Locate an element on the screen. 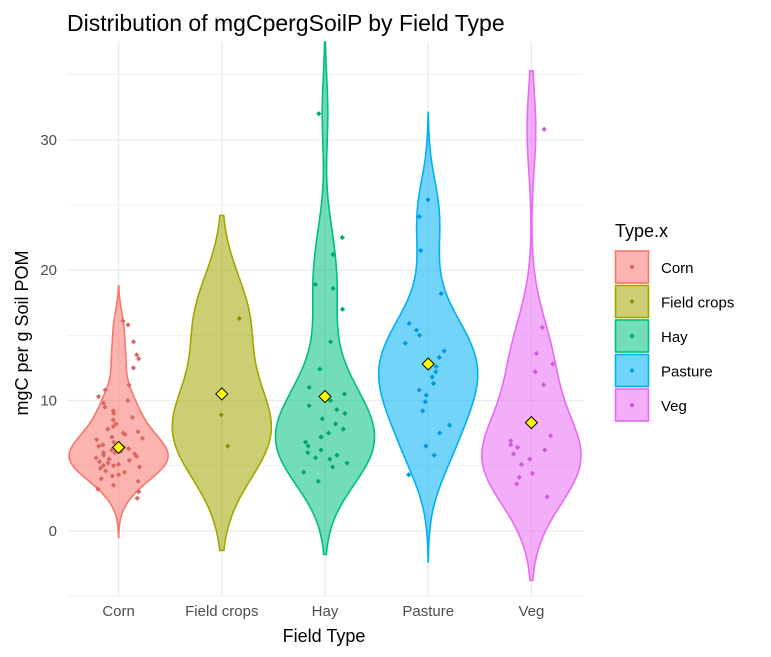 Image resolution: width=771 pixels, height=657 pixels. x-tick-label: Veg is located at coordinates (531, 611).